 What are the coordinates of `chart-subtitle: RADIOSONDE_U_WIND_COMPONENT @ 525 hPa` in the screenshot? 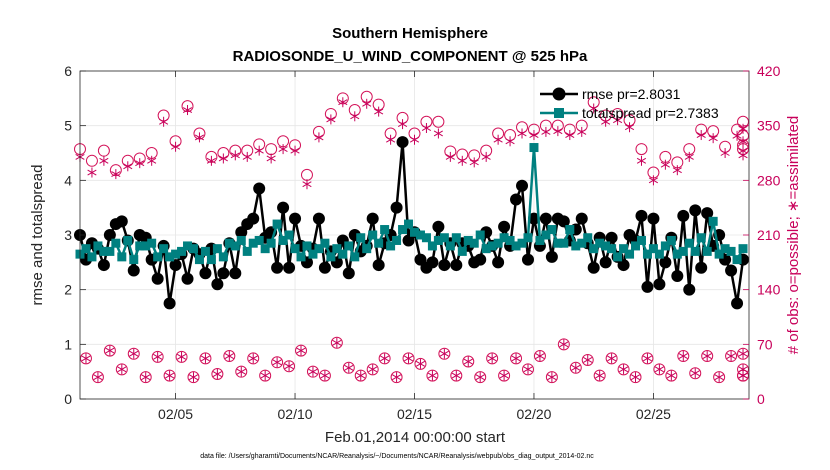 It's located at (410, 56).